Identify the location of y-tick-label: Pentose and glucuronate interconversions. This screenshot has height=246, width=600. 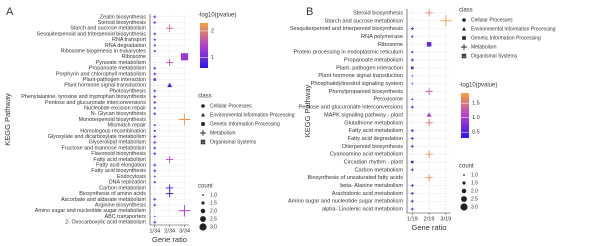
(351, 108).